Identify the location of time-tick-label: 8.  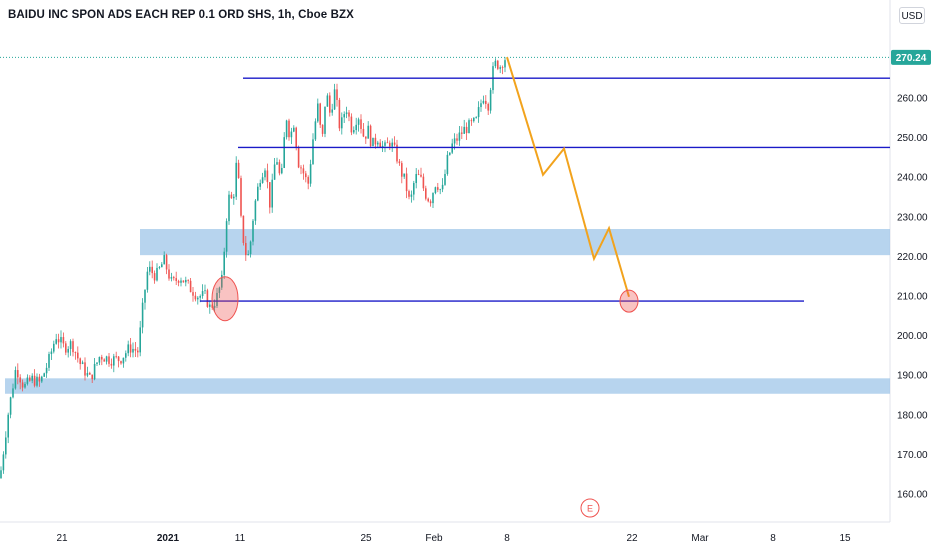
(507, 538).